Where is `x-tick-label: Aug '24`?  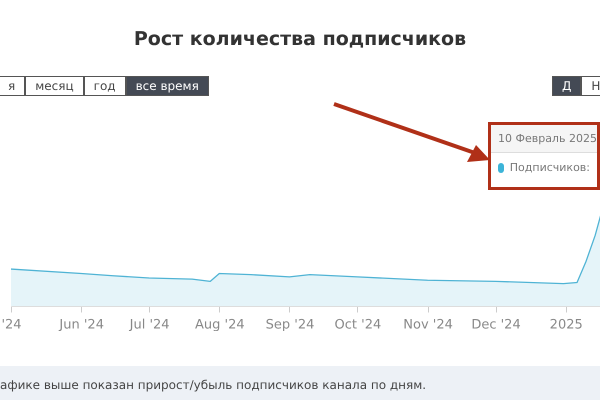 x-tick-label: Aug '24 is located at coordinates (219, 325).